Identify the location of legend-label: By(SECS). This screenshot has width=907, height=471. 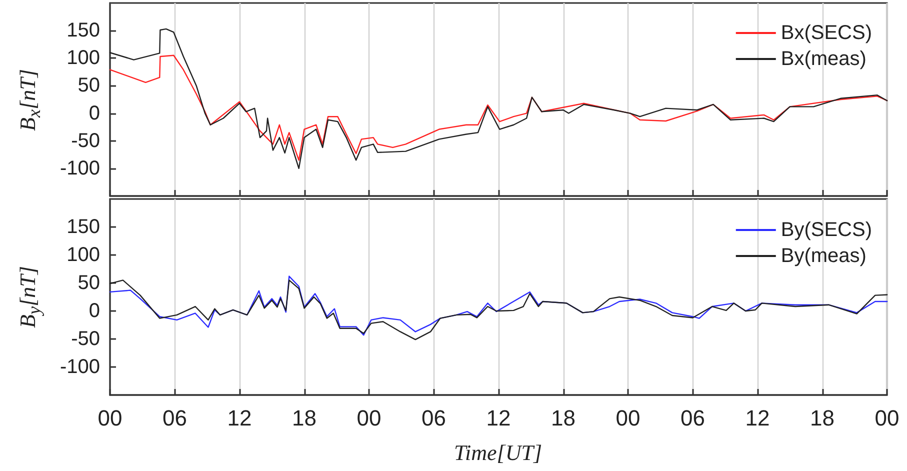
(826, 230).